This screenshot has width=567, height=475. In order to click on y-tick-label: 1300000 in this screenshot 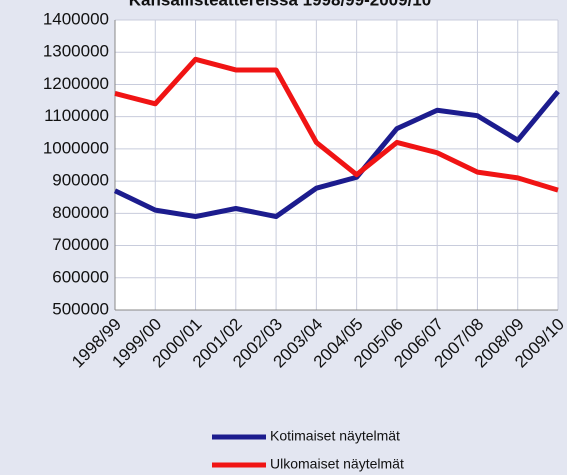, I will do `click(76, 51)`.